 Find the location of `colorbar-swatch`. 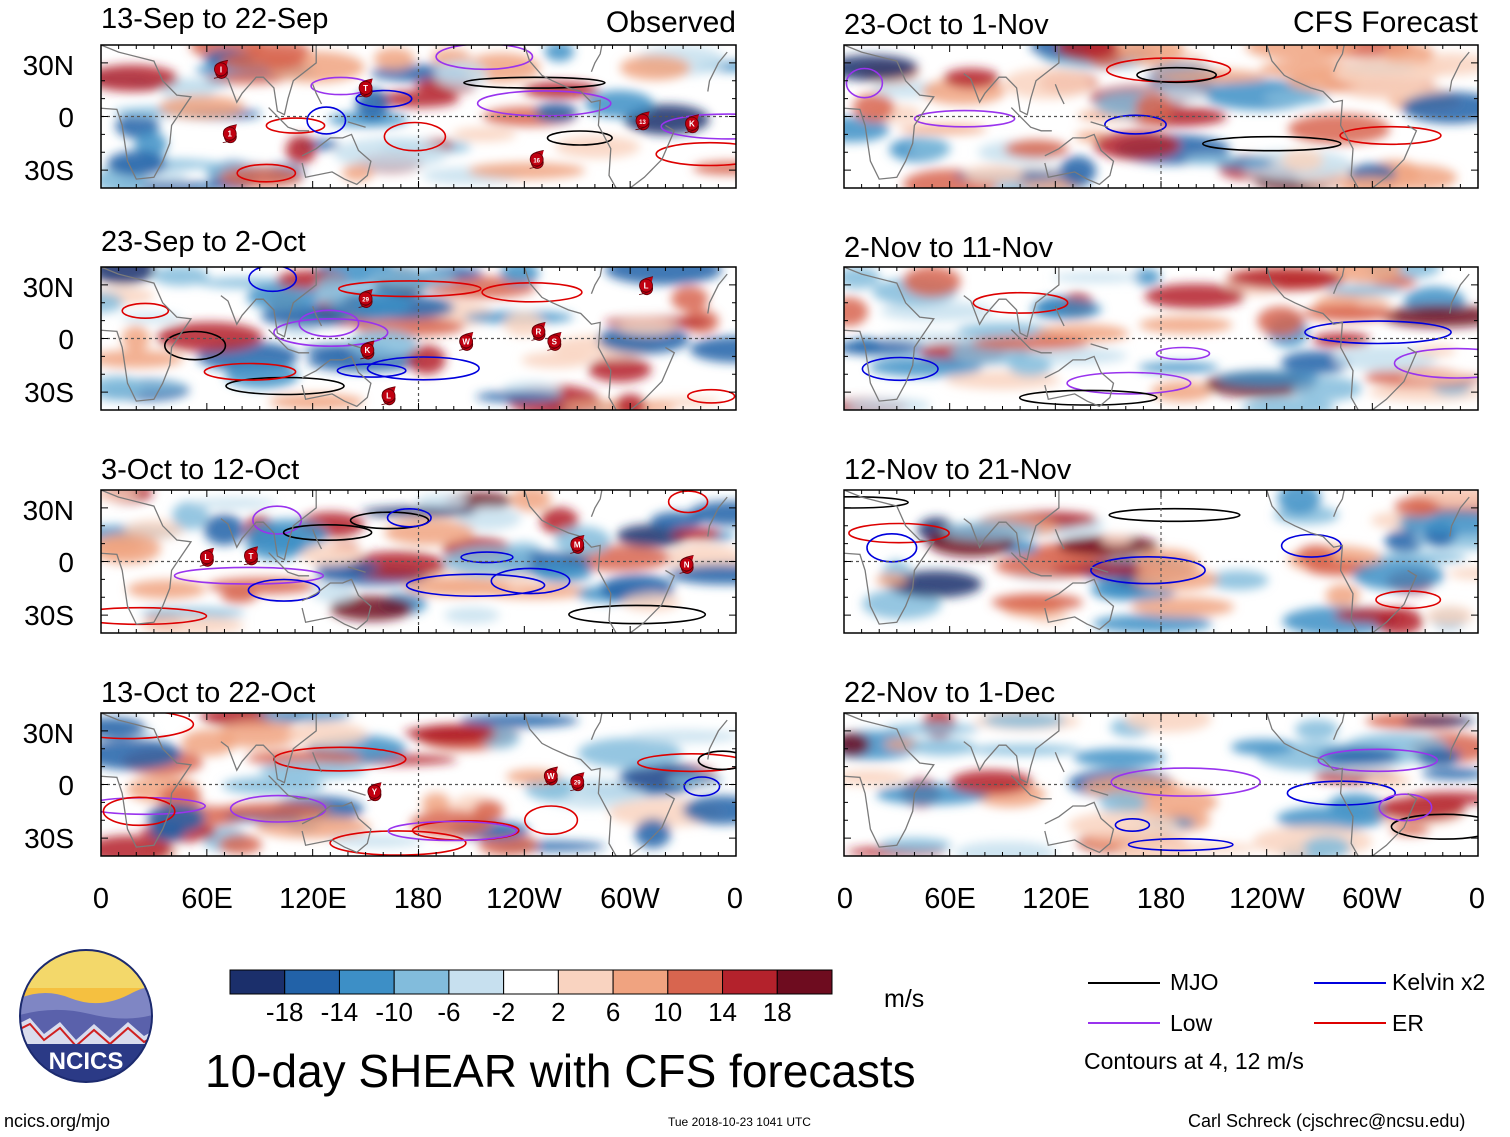

colorbar-swatch is located at coordinates (750, 982).